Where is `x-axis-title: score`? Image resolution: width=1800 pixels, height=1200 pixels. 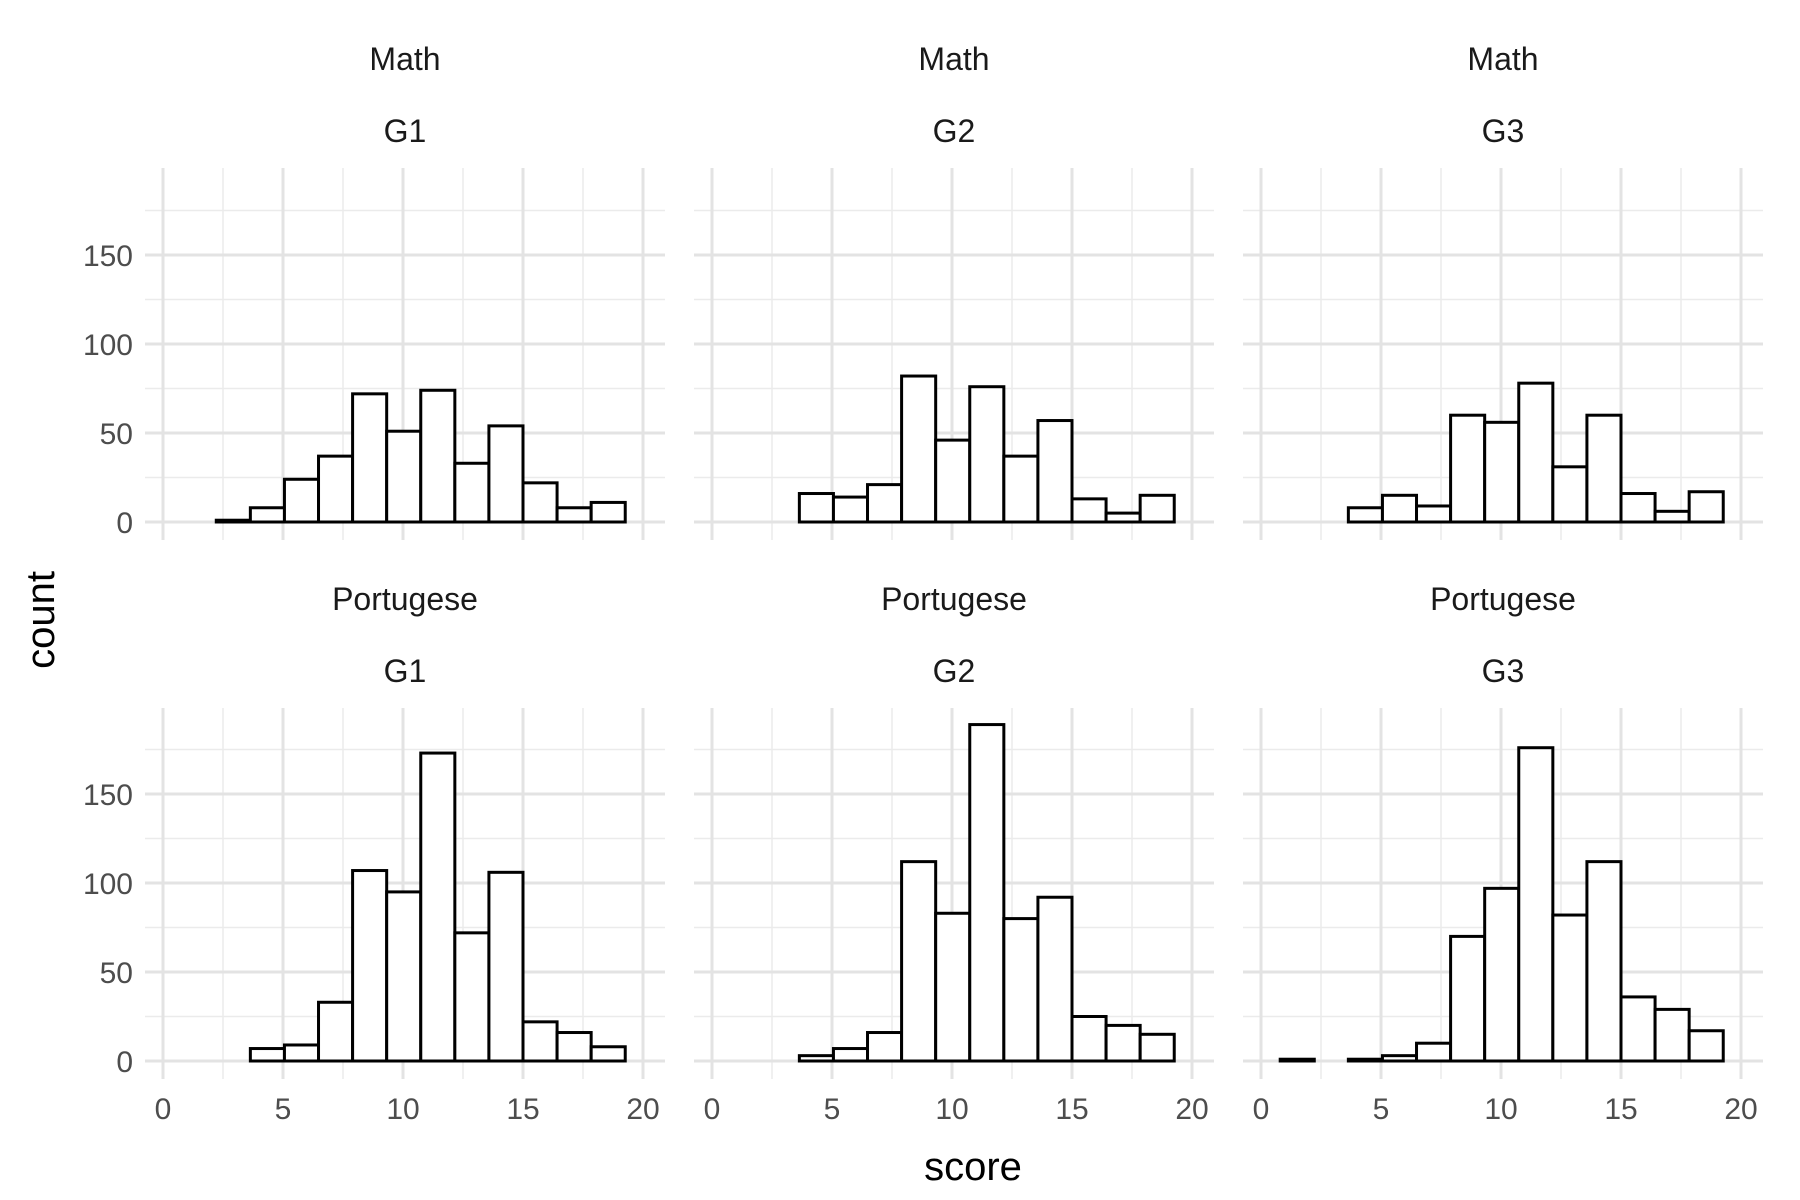
x-axis-title: score is located at coordinates (973, 1167).